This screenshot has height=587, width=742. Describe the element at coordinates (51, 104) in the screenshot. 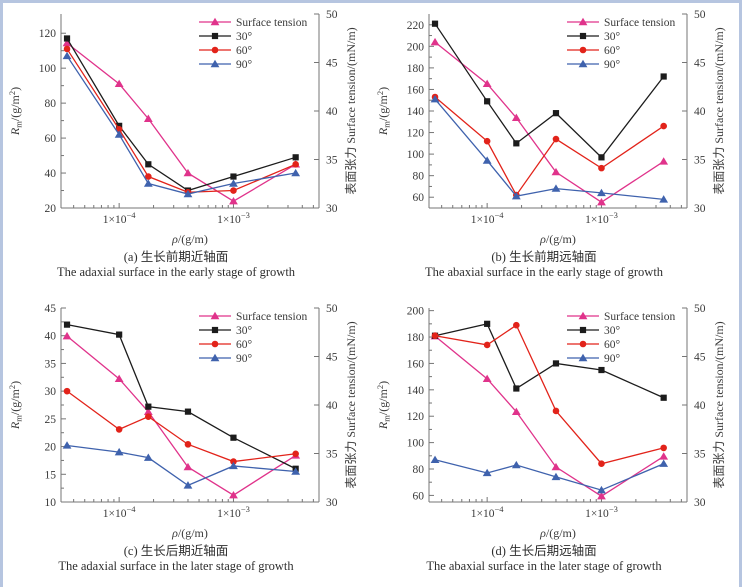

I see `axis-text: 80` at that location.